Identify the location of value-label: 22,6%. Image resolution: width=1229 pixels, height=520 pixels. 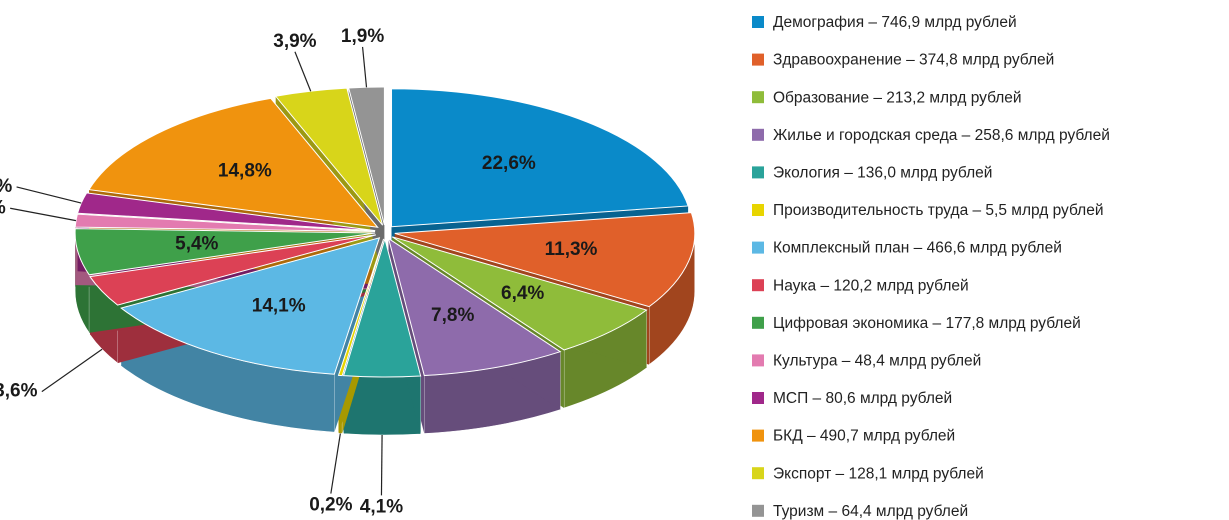
(509, 163).